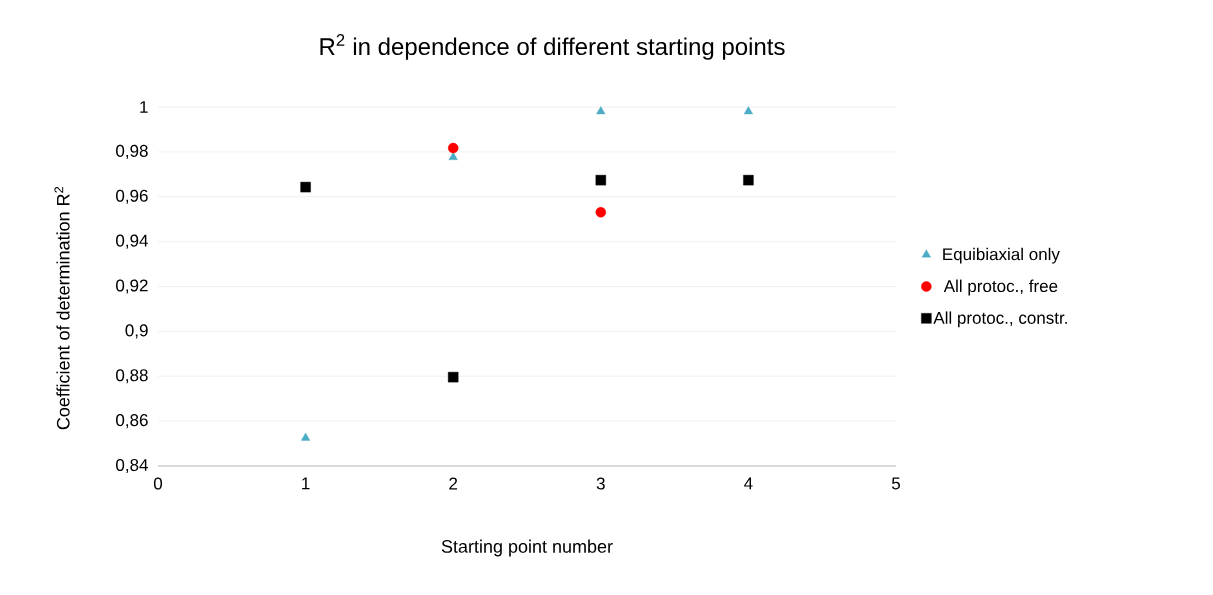  I want to click on chart-title: R$^{2}$ in dependence of different starting points, so click(552, 47).